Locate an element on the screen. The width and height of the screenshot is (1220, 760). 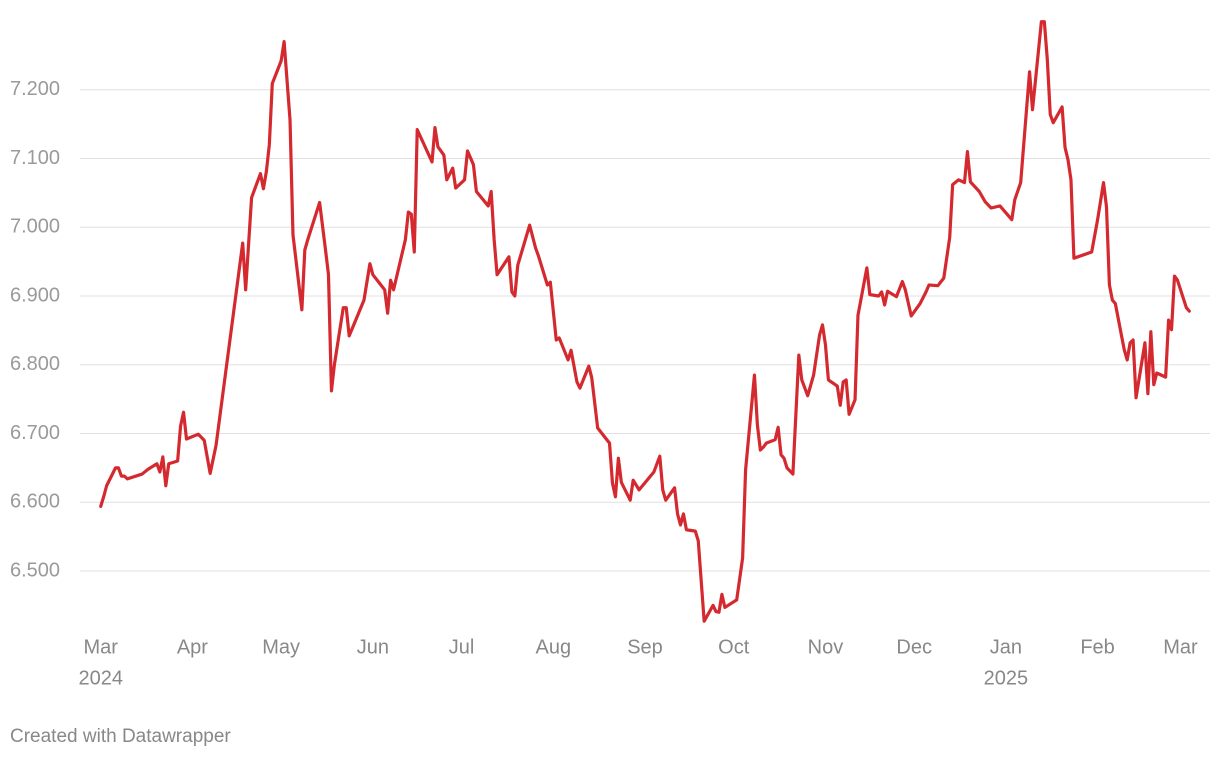
x-tick-sublabel: 2025 is located at coordinates (1006, 678).